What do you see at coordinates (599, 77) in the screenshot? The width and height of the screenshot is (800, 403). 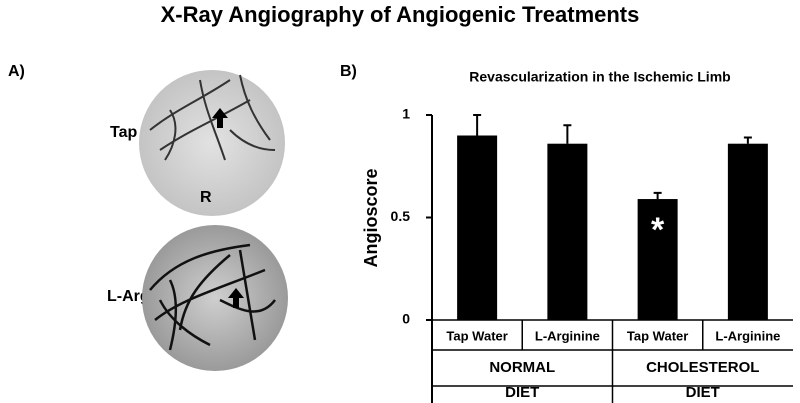 I see `chart-title: Revascularization in the Ischemic Limb` at bounding box center [599, 77].